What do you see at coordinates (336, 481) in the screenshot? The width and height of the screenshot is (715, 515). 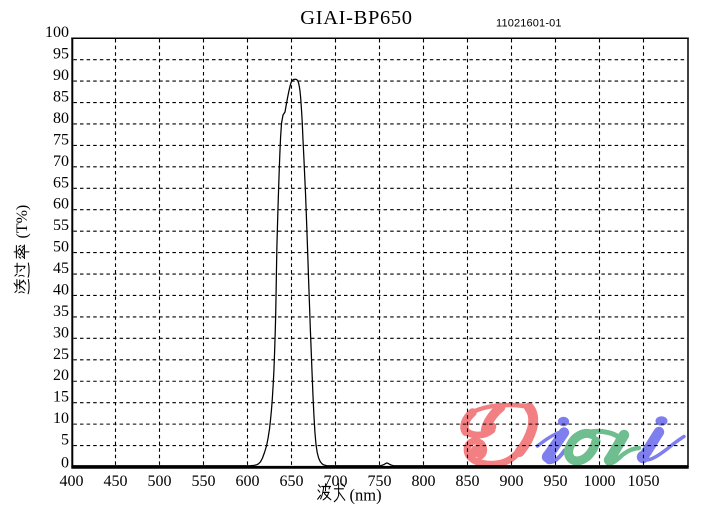 I see `svg-text: 700` at bounding box center [336, 481].